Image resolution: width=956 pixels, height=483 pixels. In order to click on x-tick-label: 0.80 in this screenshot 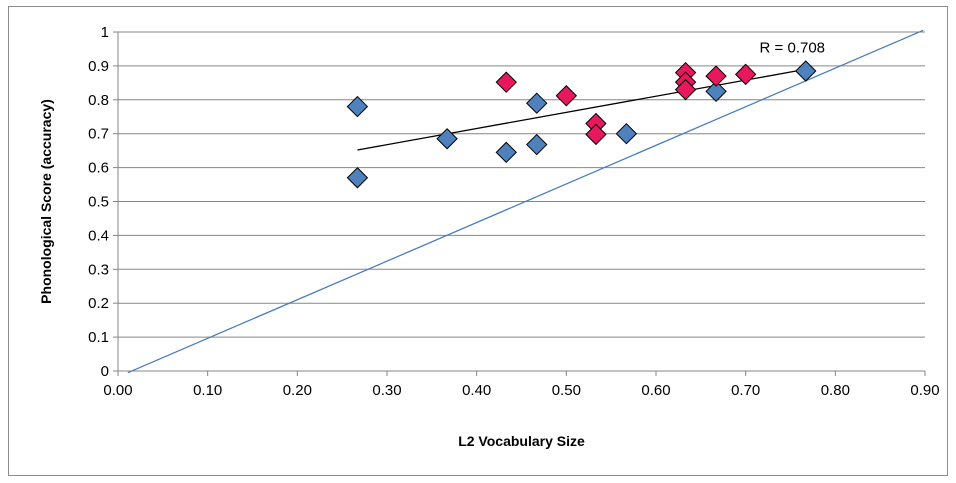, I will do `click(835, 390)`.